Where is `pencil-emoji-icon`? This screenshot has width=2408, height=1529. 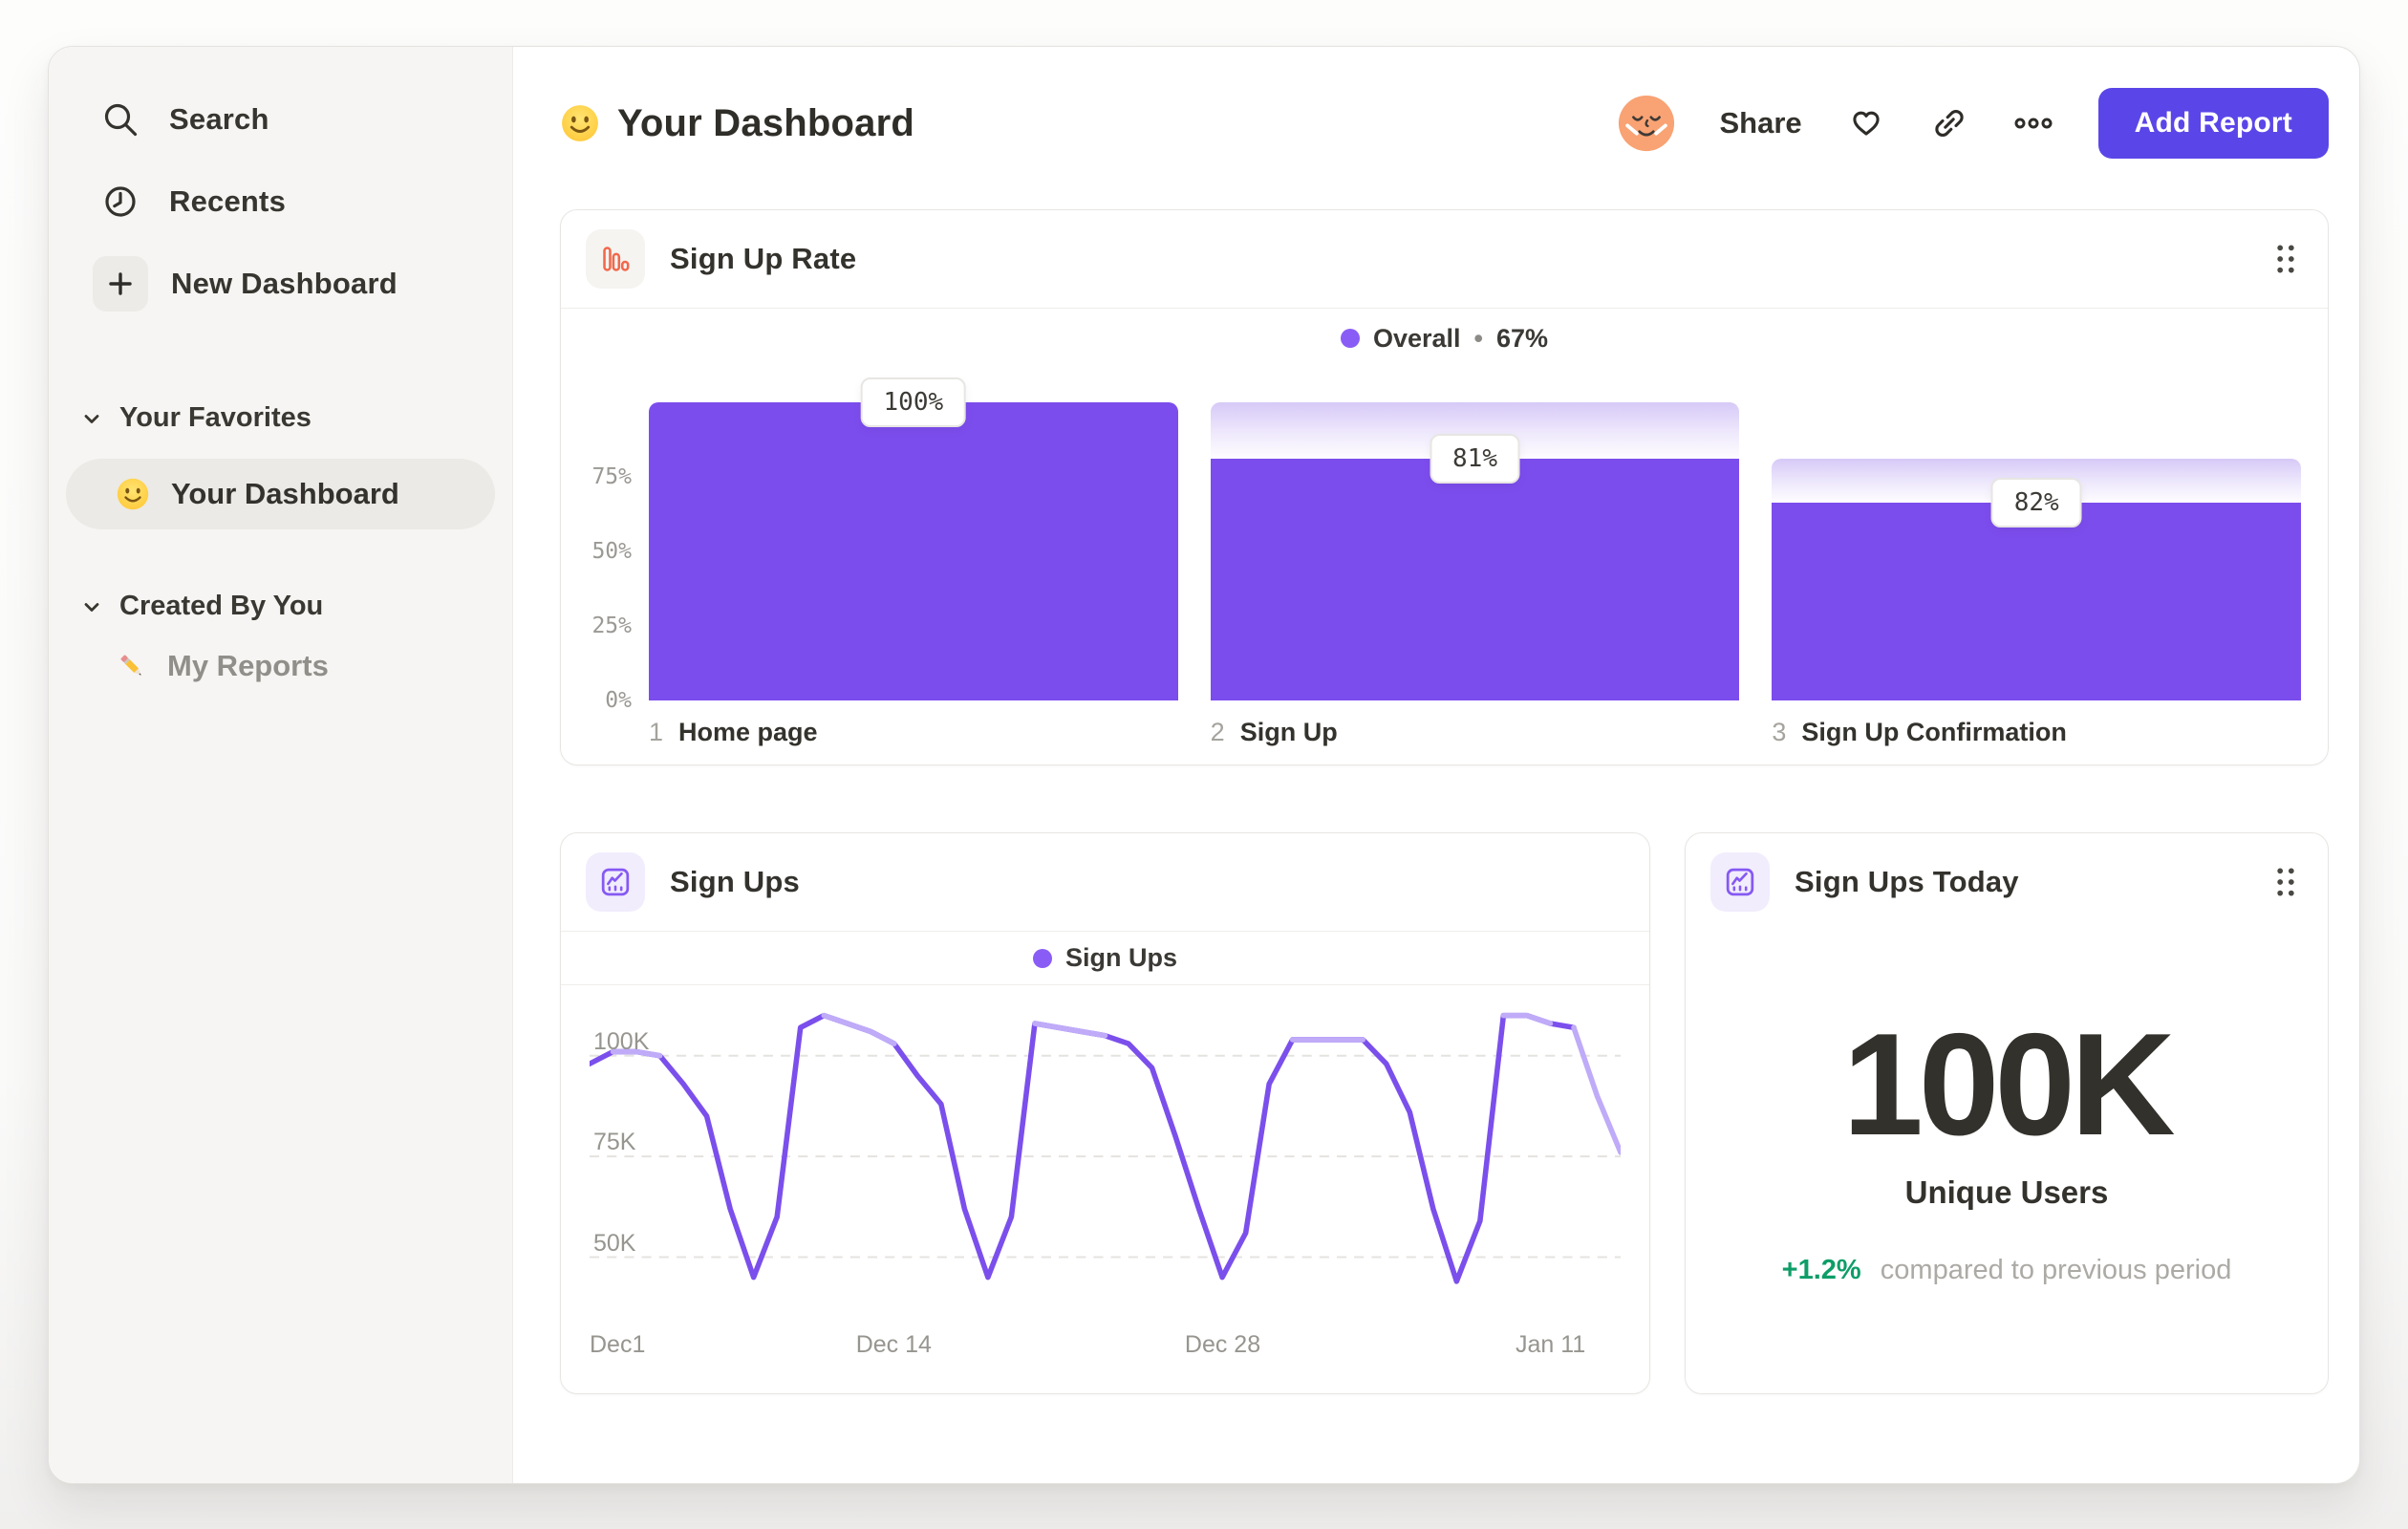
pencil-emoji-icon is located at coordinates (132, 666).